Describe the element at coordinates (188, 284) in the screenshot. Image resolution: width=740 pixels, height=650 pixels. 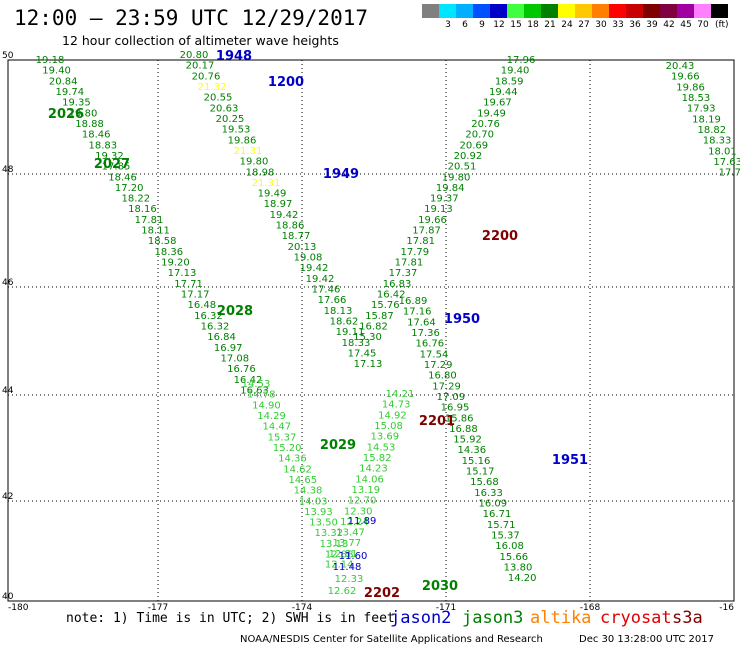
I see `wave-height-value: 17.71` at that location.